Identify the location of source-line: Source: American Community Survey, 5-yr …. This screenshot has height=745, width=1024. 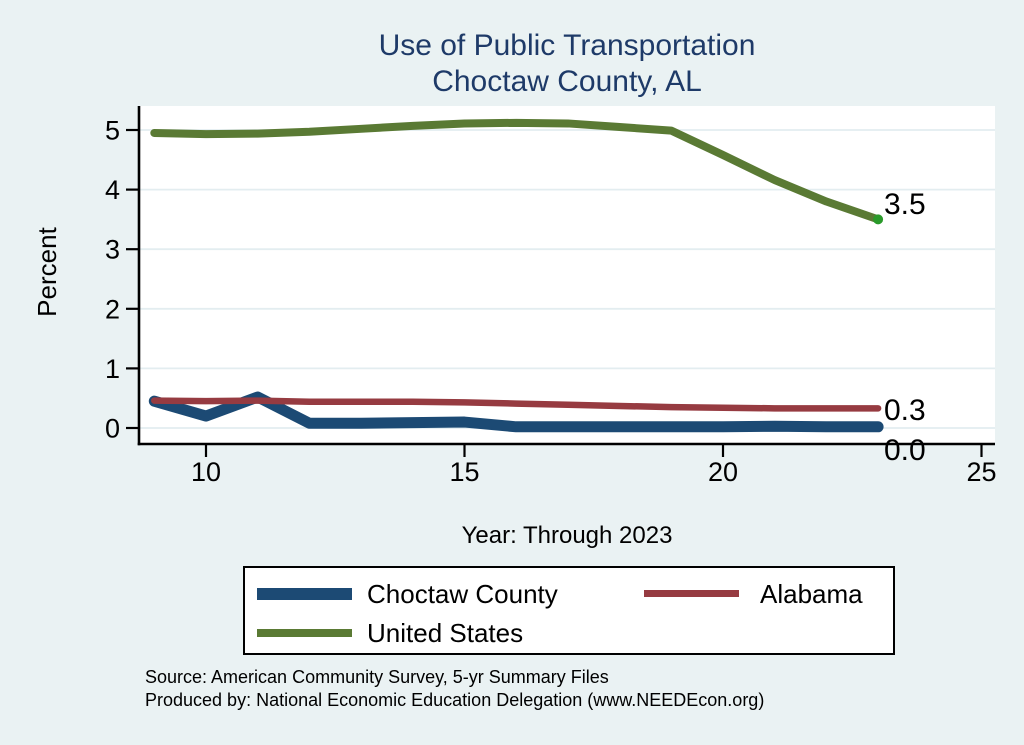
(377, 677).